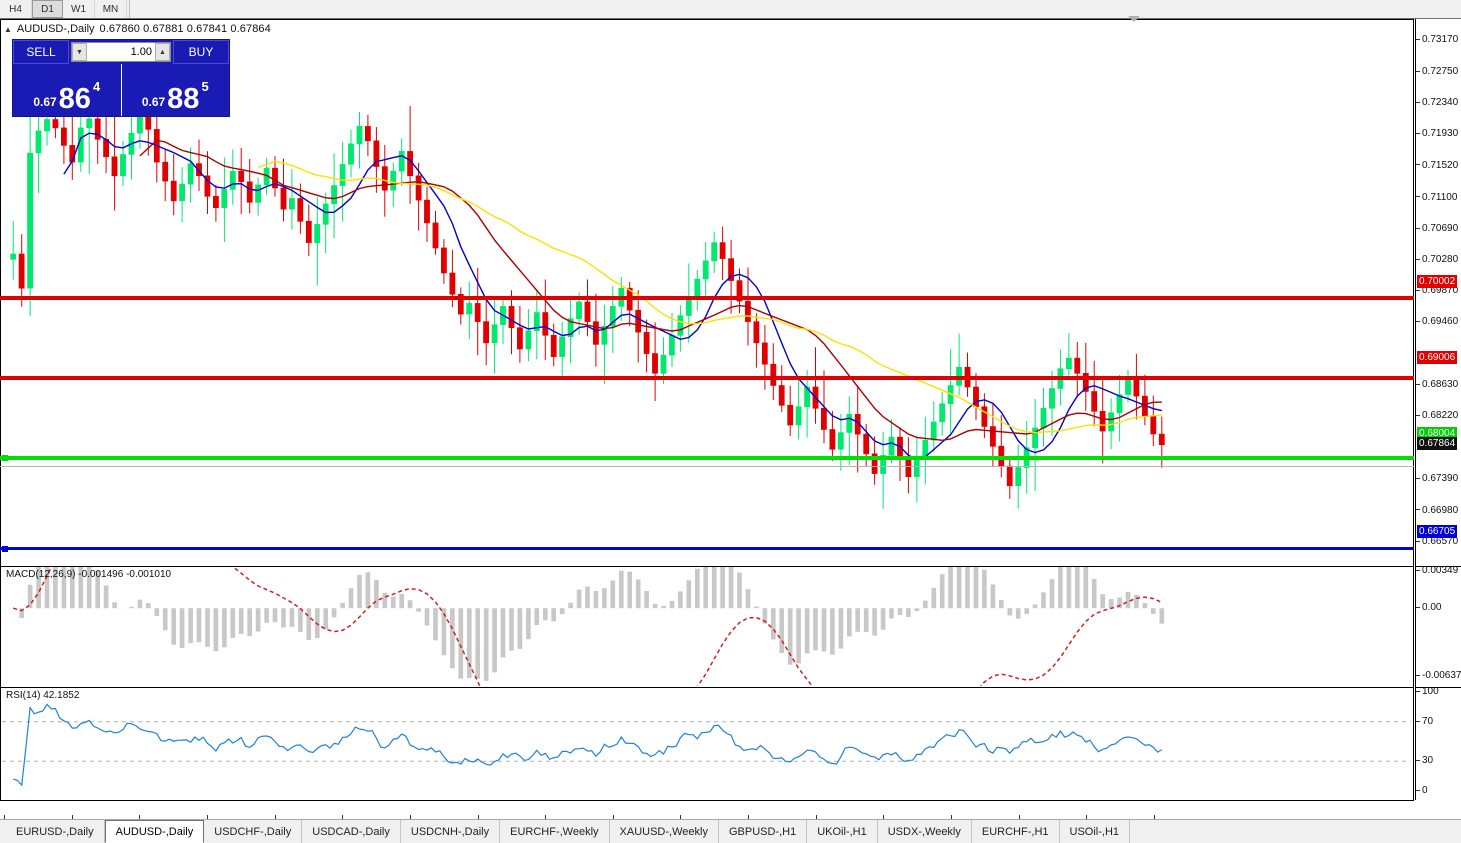  Describe the element at coordinates (16, 9) in the screenshot. I see `period-button-h4: H4` at that location.